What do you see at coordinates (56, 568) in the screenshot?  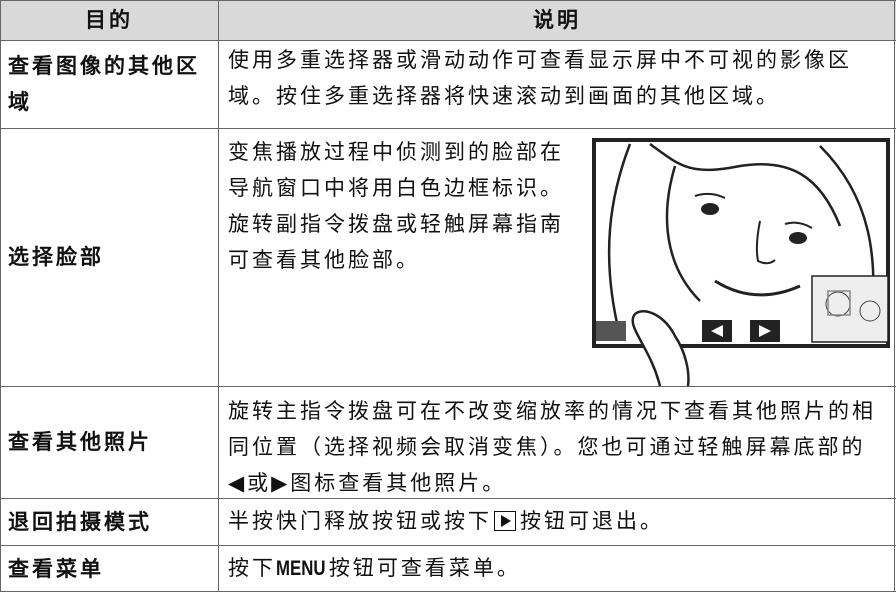 I see `row-label: 查看菜单` at bounding box center [56, 568].